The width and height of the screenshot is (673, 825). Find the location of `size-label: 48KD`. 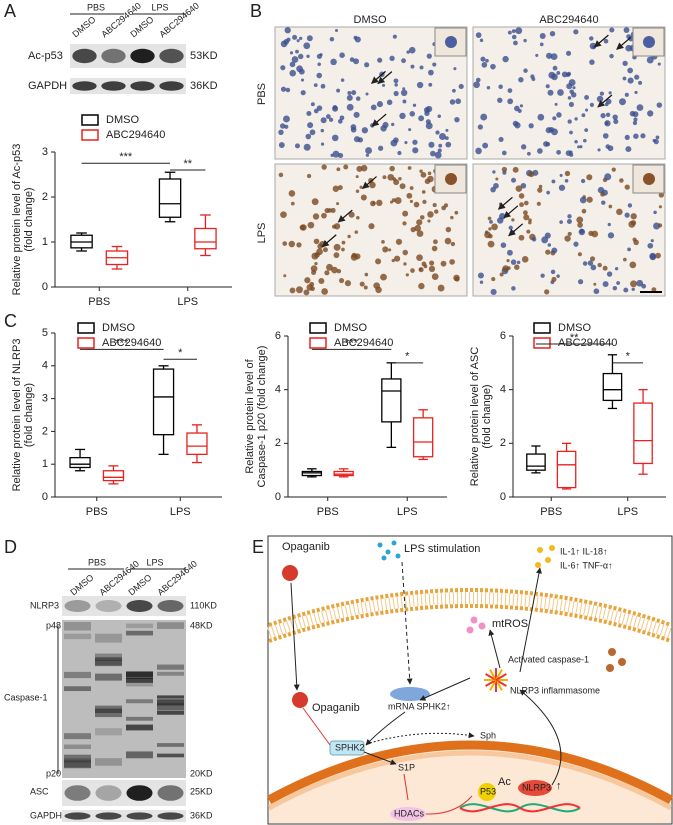

size-label: 48KD is located at coordinates (201, 625).